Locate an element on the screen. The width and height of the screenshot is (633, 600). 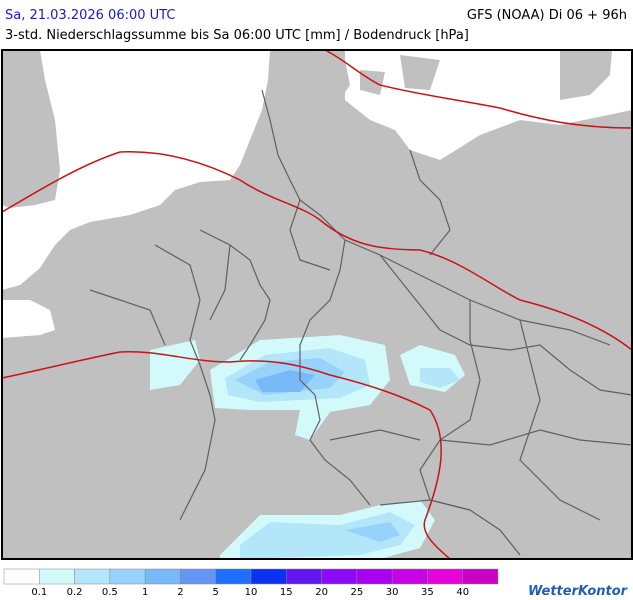
legend-label: 10 is located at coordinates (251, 592).